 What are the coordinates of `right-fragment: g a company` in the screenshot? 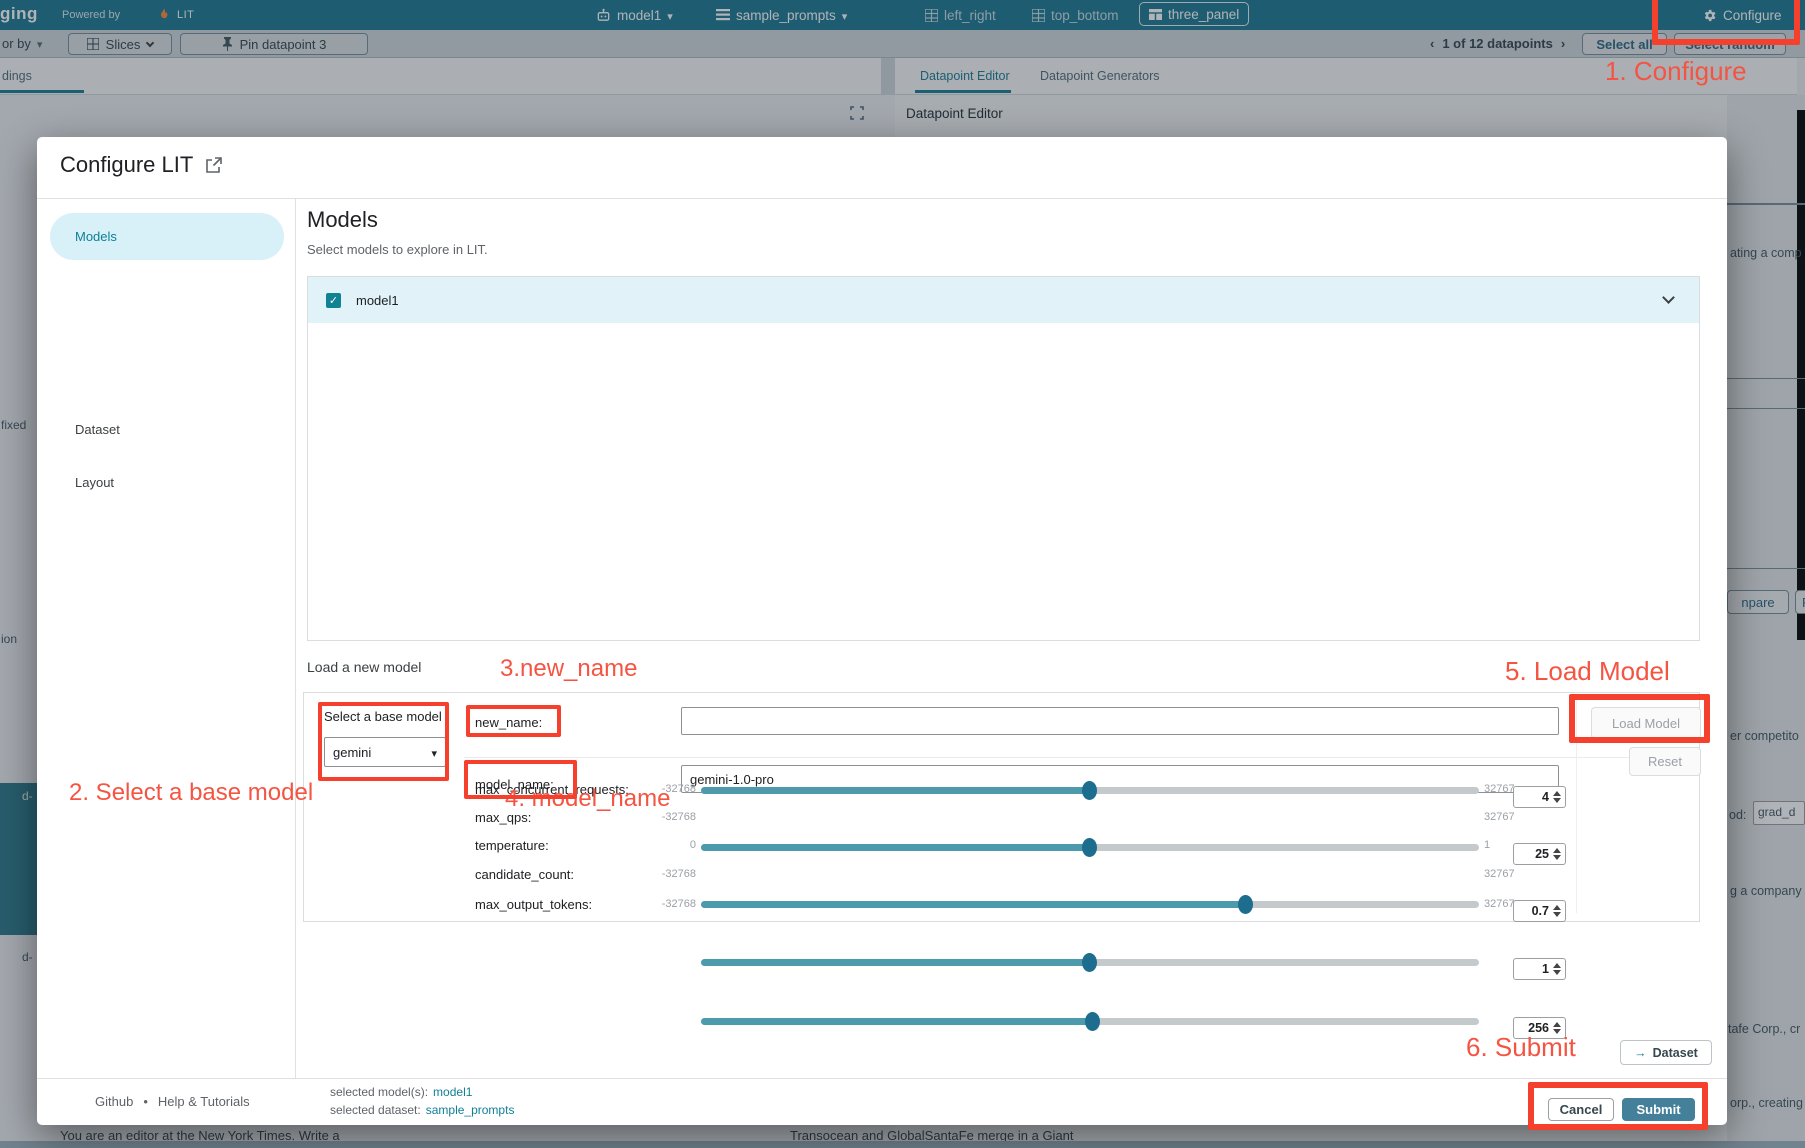 It's located at (1766, 891).